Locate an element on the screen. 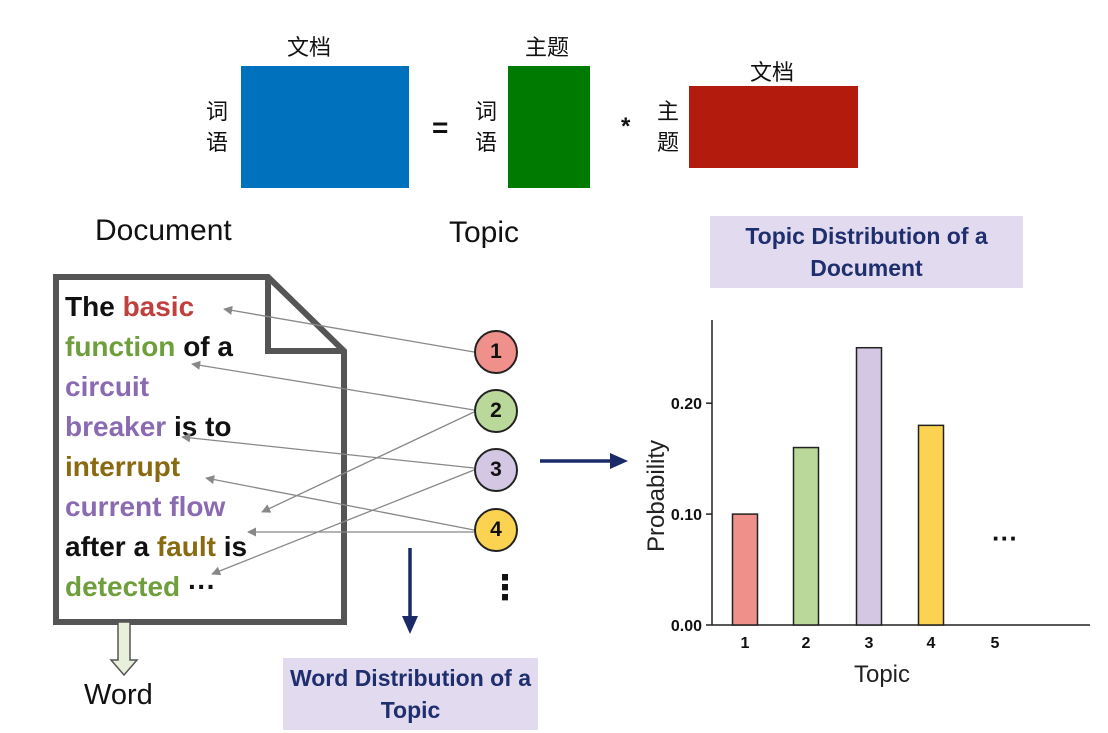  word-after-a: after a is located at coordinates (107, 546).